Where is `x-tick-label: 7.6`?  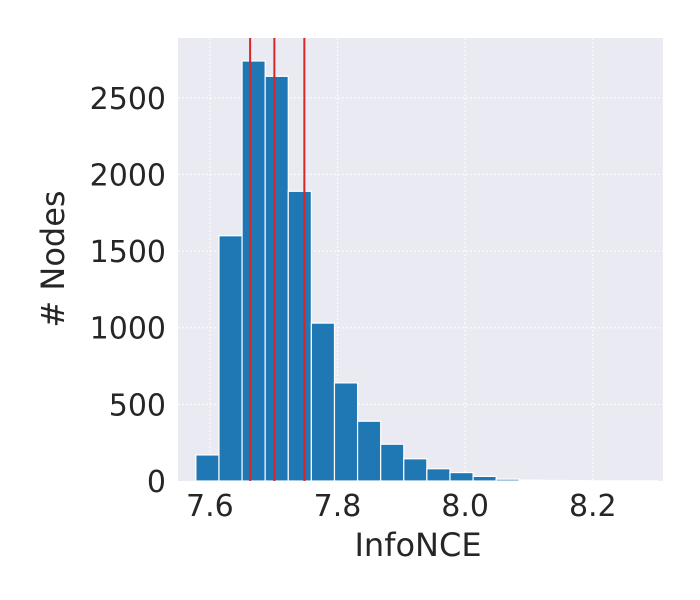
x-tick-label: 7.6 is located at coordinates (210, 506).